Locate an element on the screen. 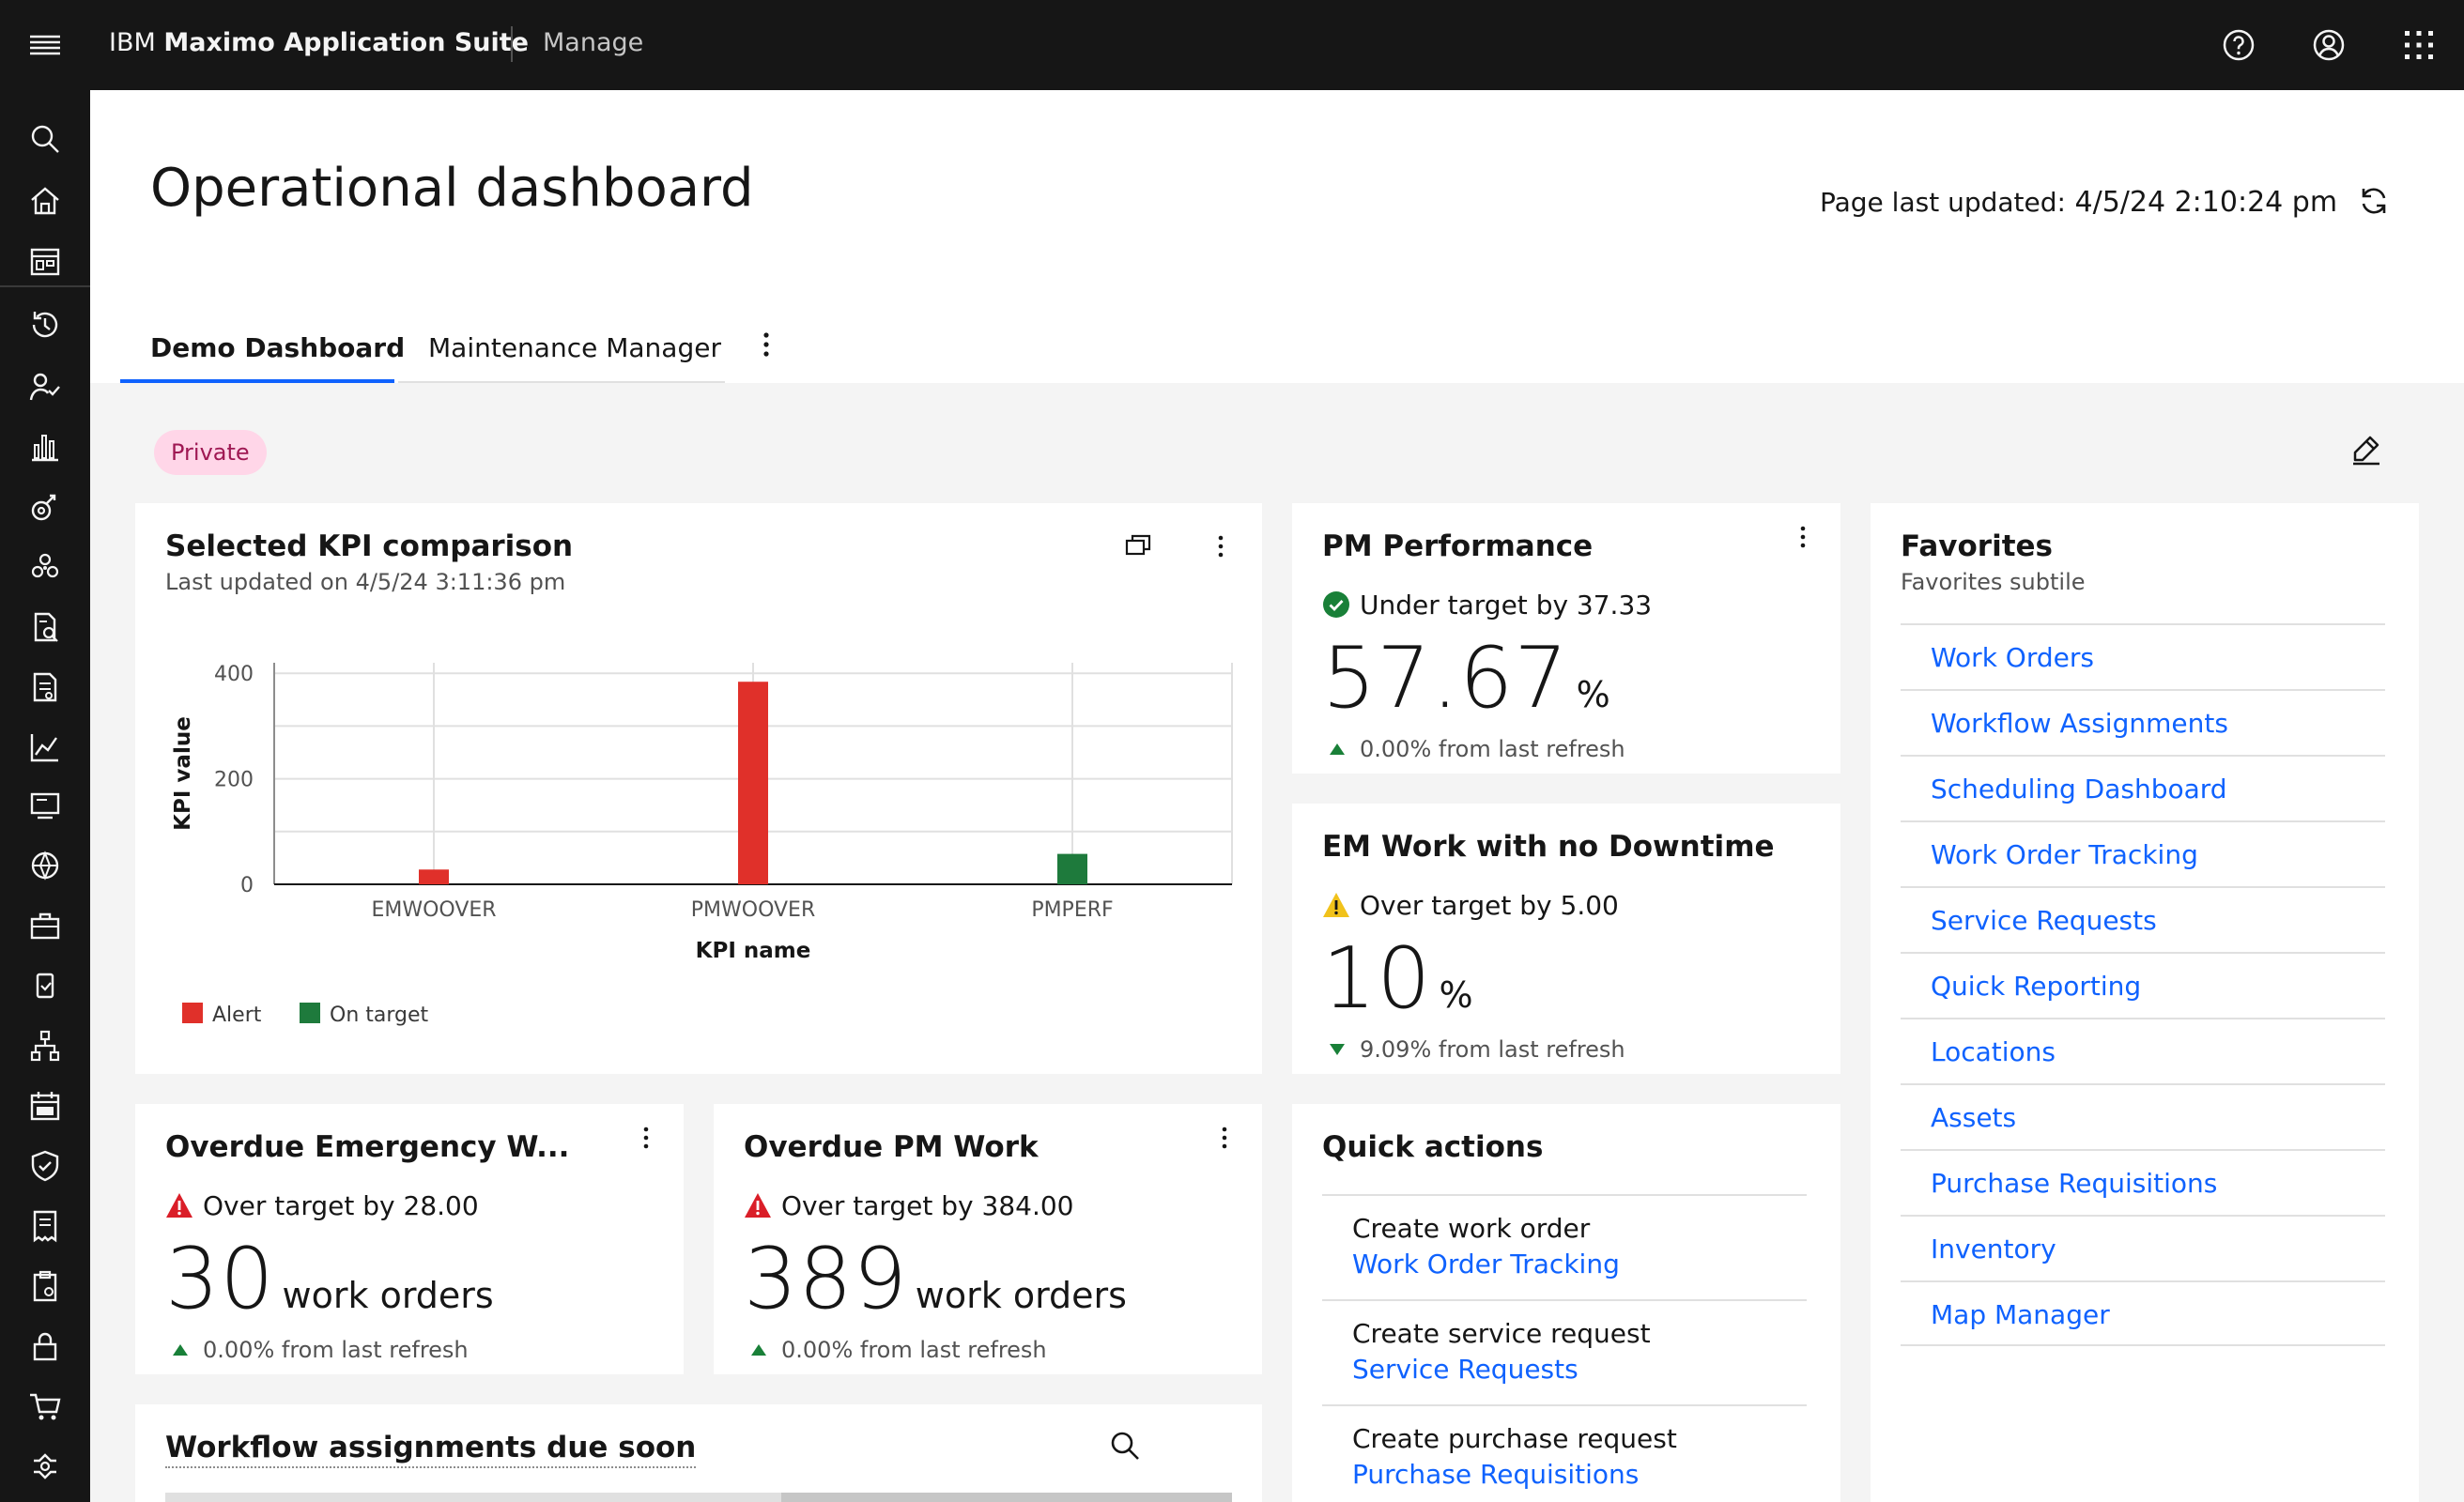  help-icon is located at coordinates (2238, 45).